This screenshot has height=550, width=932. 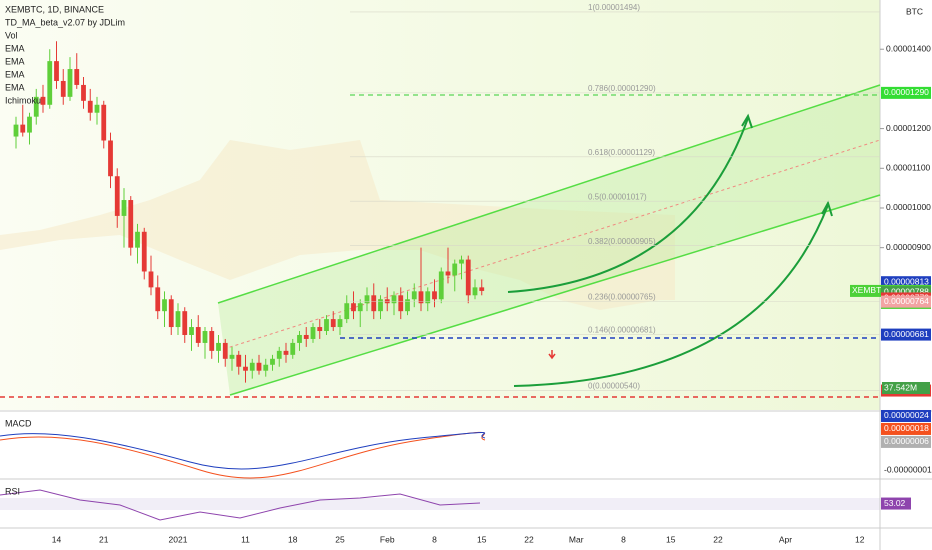 I want to click on x-tick-label: 12, so click(x=860, y=539).